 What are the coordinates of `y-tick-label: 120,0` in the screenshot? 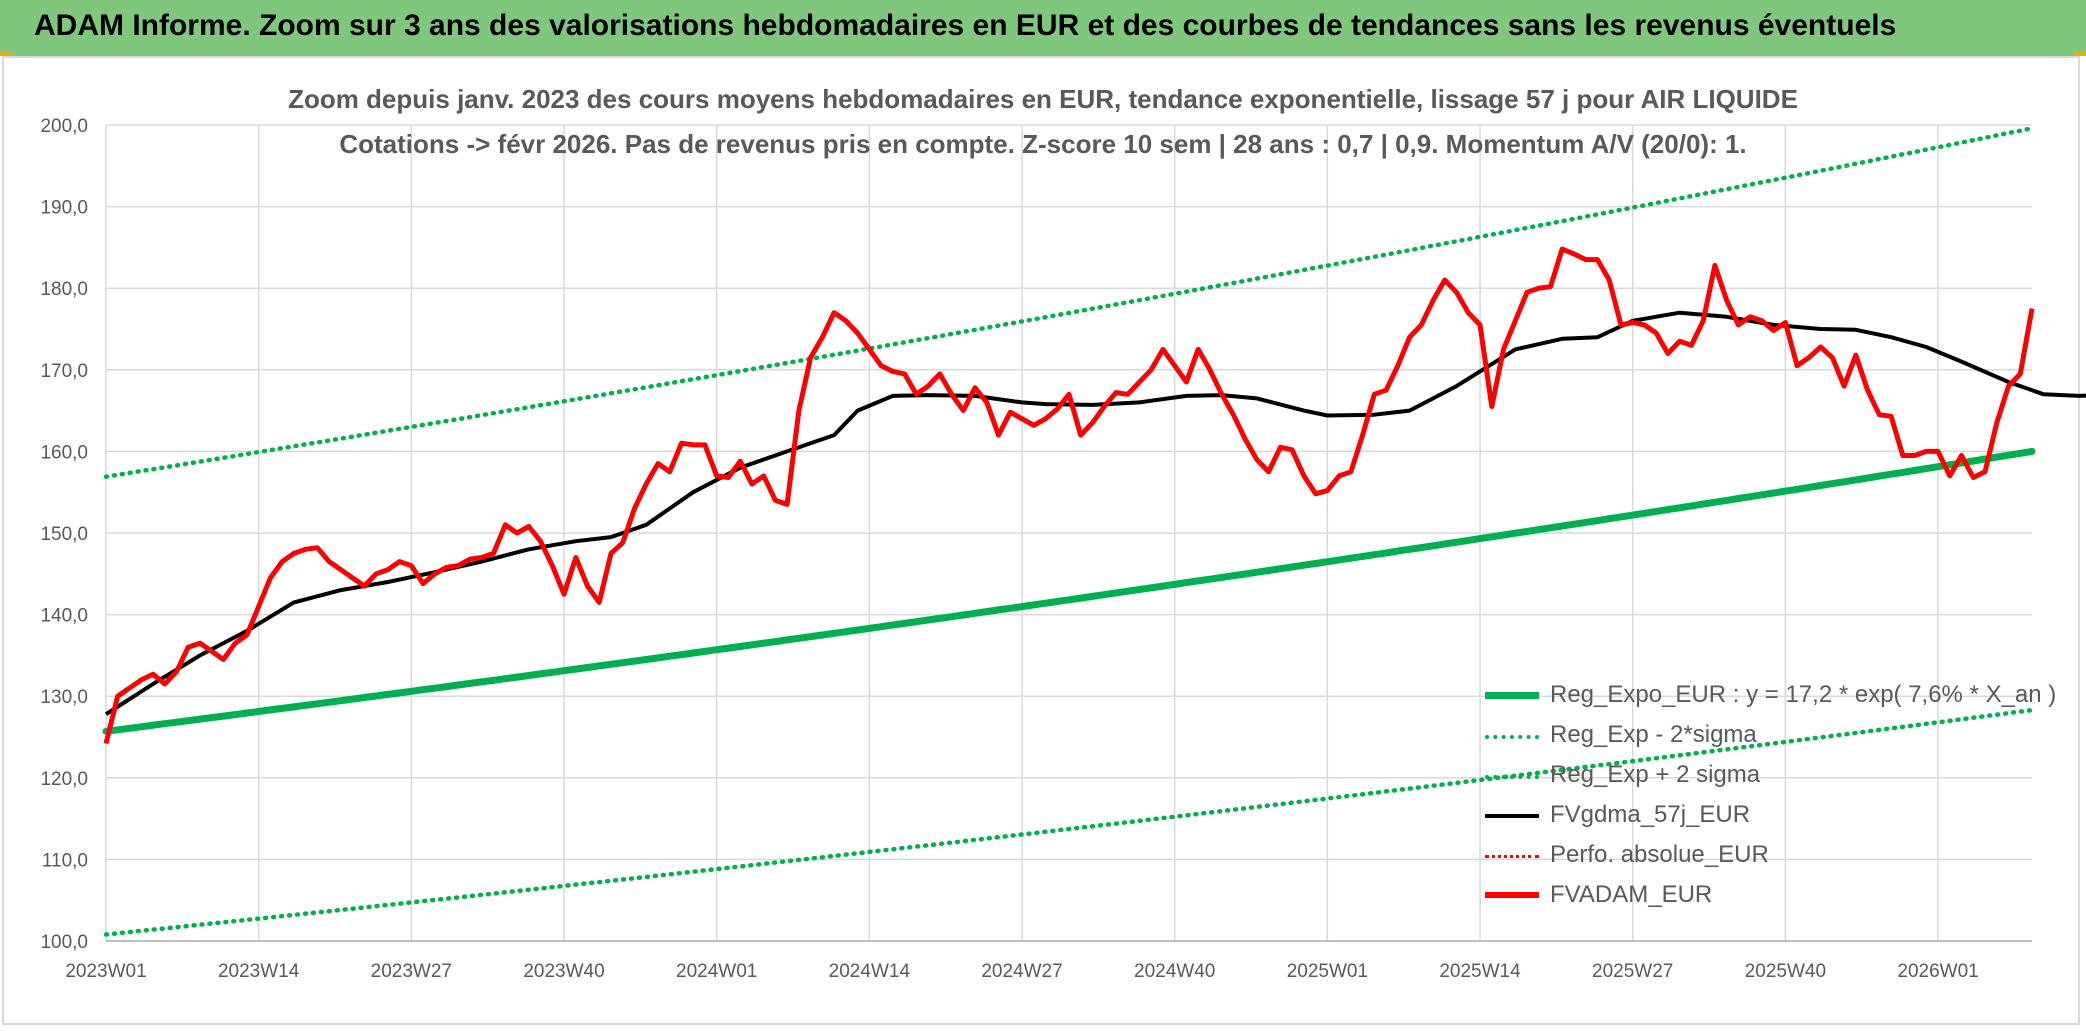 It's located at (64, 779).